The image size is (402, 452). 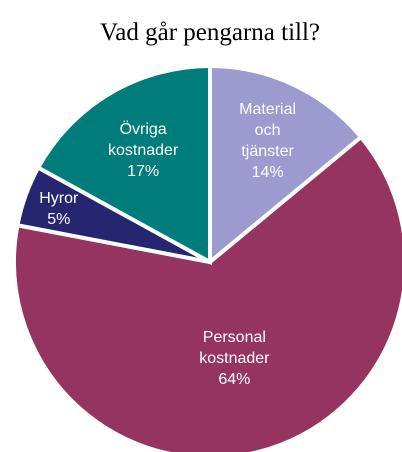 I want to click on slice-label: Material och tjänster, so click(x=267, y=130).